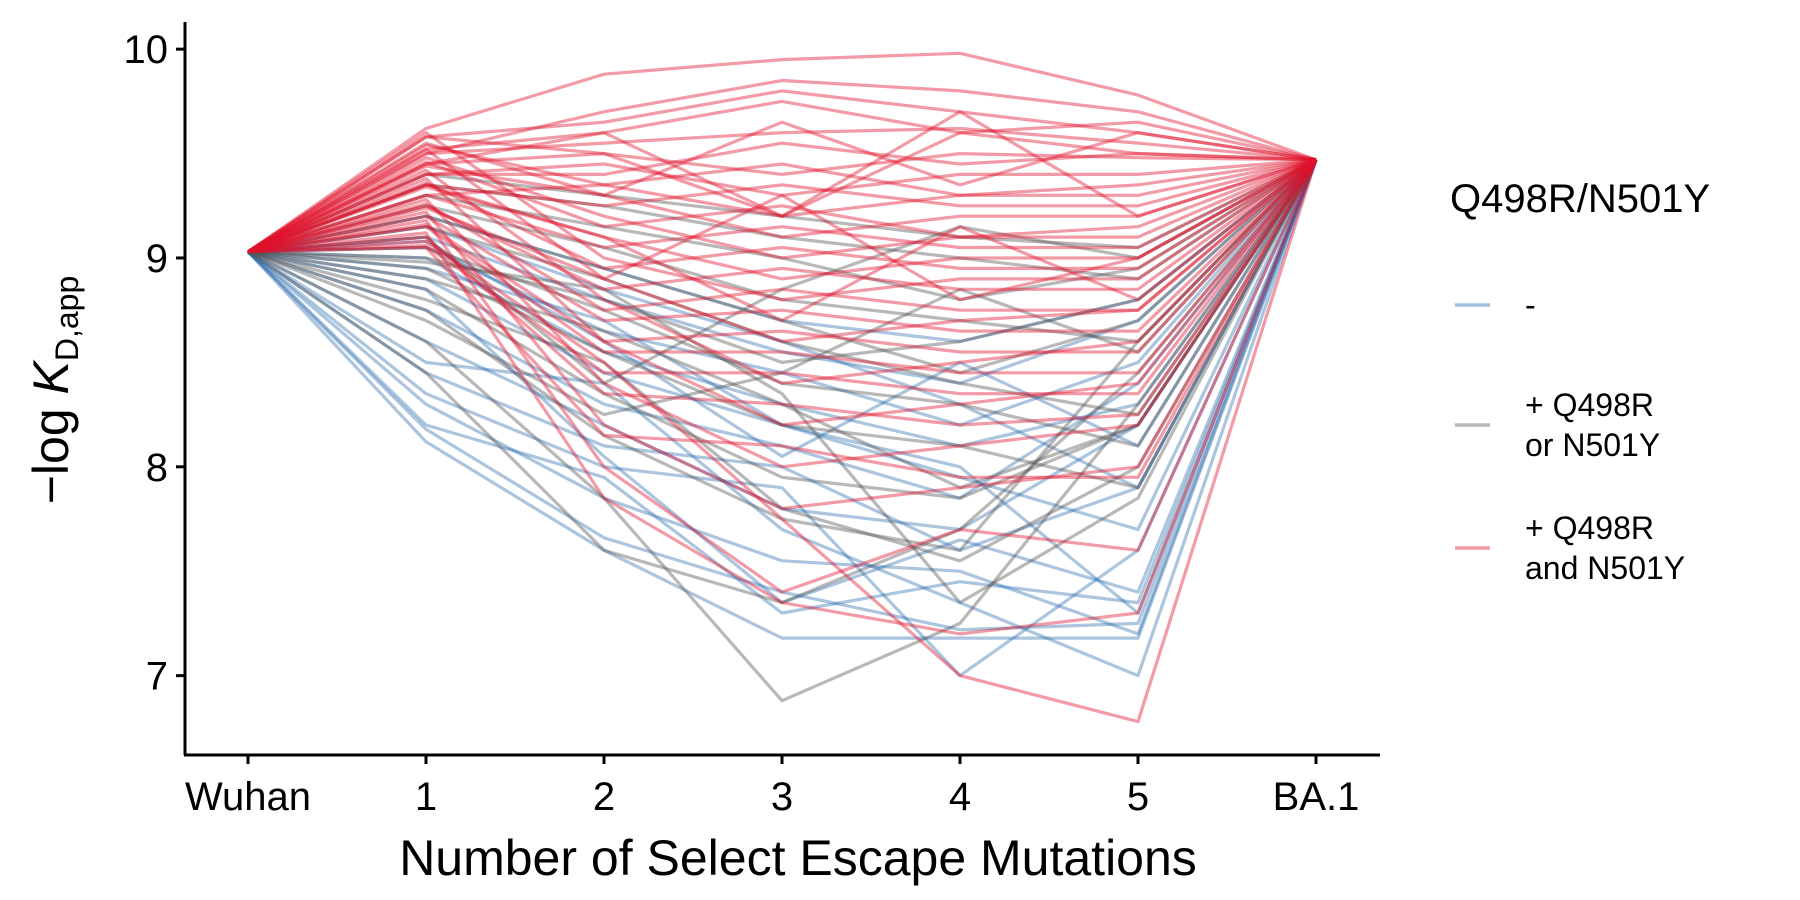 This screenshot has width=1800, height=900. I want to click on x-tick-label-3: 3, so click(782, 797).